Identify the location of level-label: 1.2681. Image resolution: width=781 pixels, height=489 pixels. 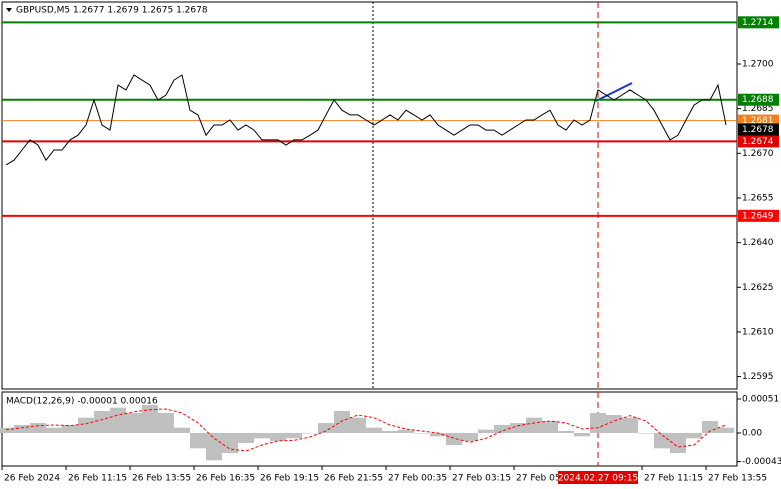
(758, 121).